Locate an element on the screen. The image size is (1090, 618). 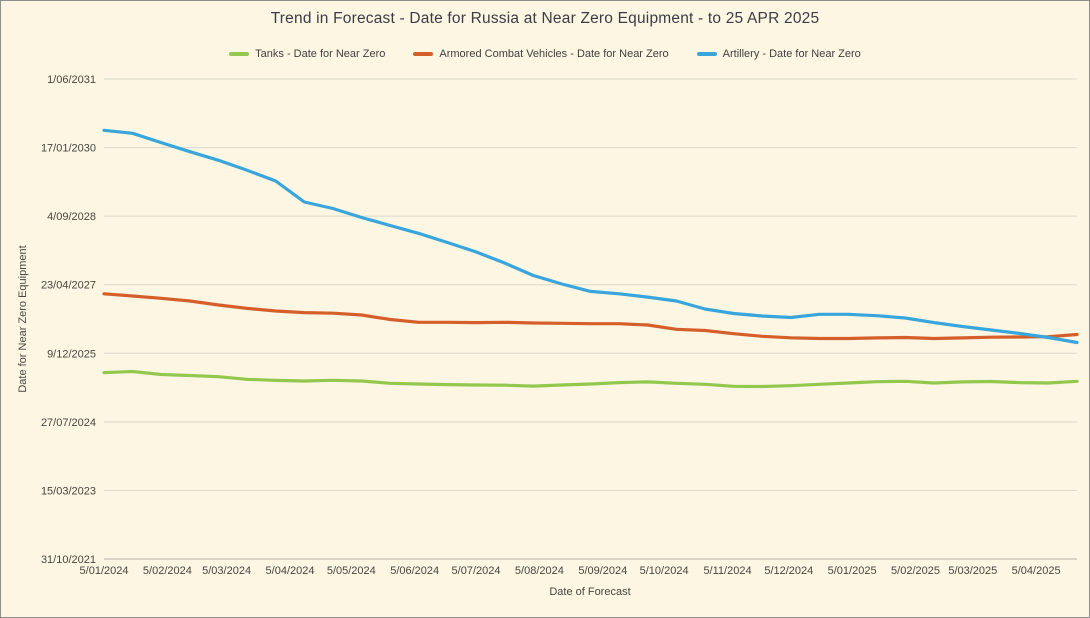
x-axis-title: Date of Forecast is located at coordinates (589, 592).